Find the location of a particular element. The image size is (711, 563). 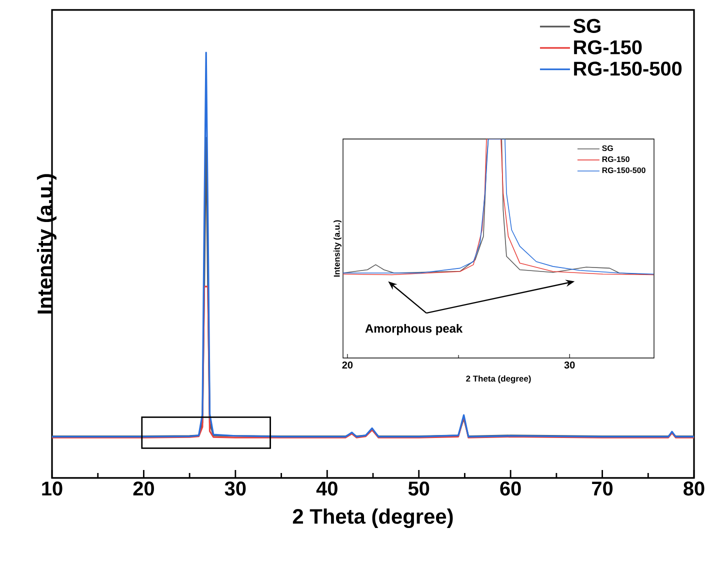

x-tick-label: 50 is located at coordinates (419, 489).